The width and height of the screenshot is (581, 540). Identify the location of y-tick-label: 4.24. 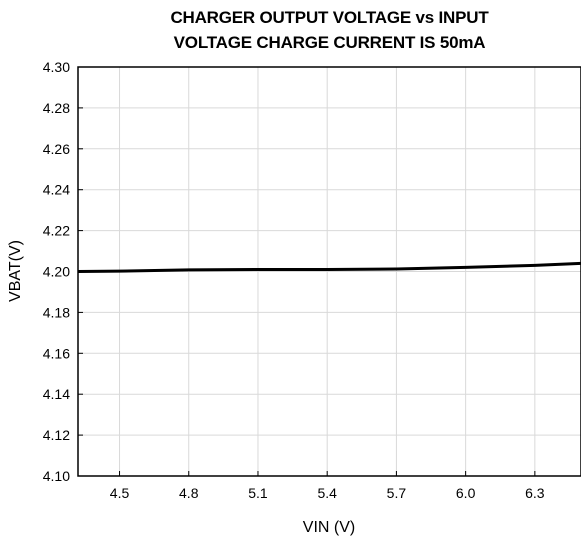
(56, 190).